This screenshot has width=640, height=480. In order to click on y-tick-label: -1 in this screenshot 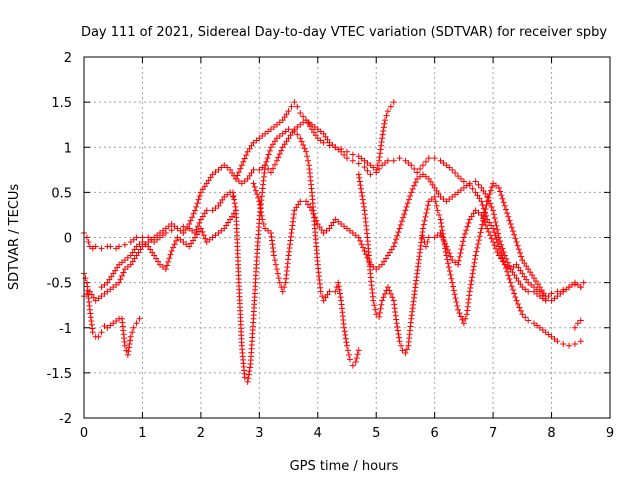, I will do `click(65, 329)`.